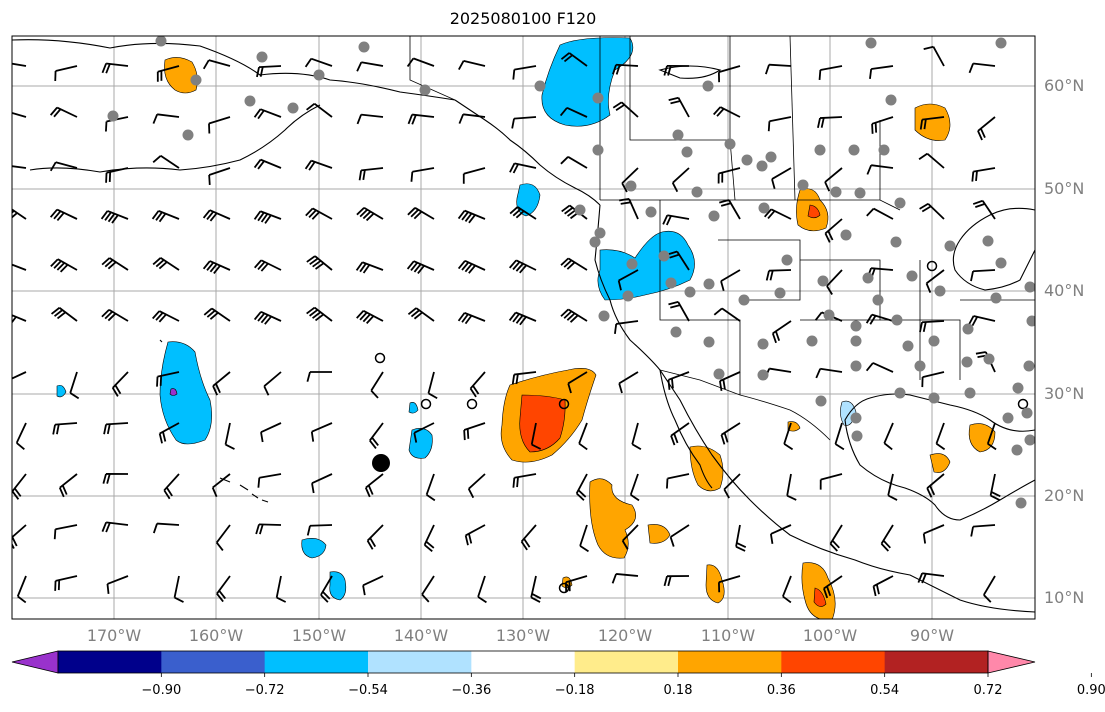 The height and width of the screenshot is (712, 1105). Describe the element at coordinates (728, 635) in the screenshot. I see `longitude-label: 110°W` at that location.